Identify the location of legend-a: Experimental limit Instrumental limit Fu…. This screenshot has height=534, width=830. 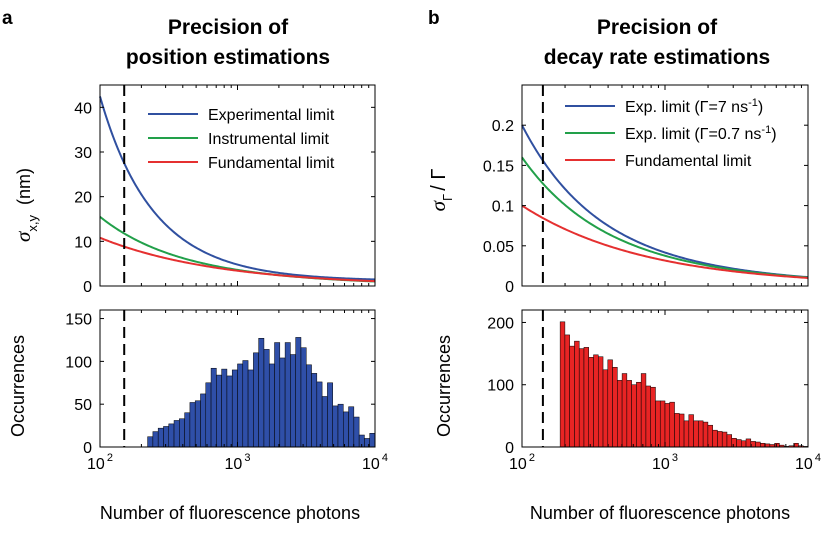
(241, 139).